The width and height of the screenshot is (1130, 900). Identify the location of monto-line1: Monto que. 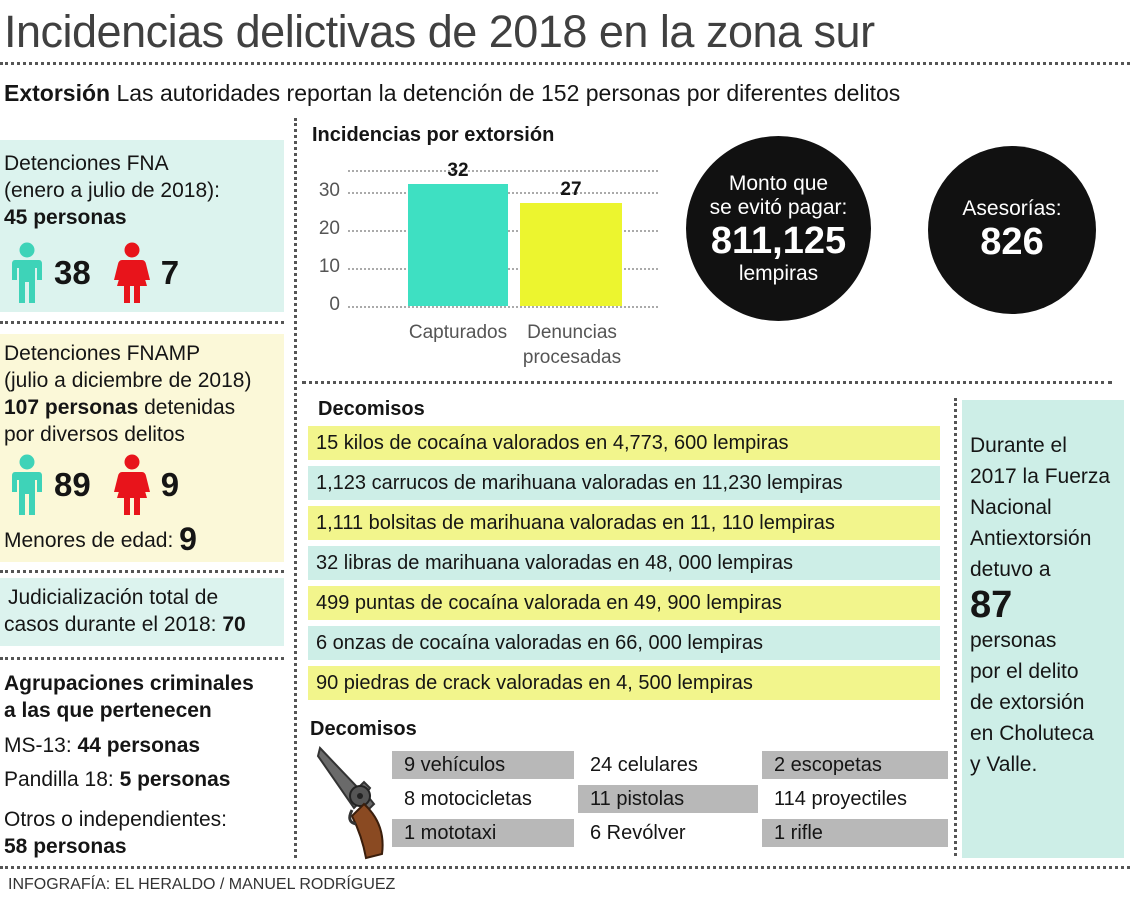
(778, 183).